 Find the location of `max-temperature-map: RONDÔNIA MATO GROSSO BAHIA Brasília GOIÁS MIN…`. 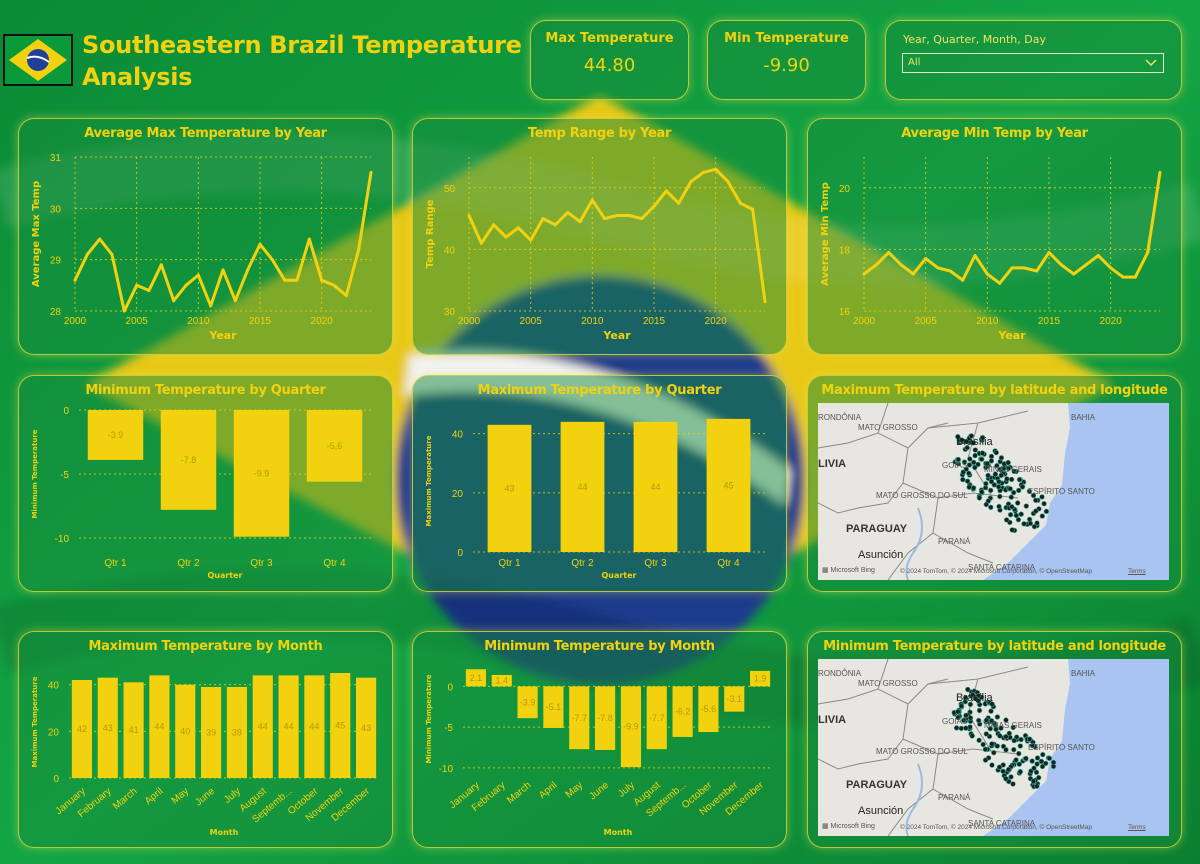

max-temperature-map: RONDÔNIA MATO GROSSO BAHIA Brasília GOIÁS MIN… is located at coordinates (993, 491).